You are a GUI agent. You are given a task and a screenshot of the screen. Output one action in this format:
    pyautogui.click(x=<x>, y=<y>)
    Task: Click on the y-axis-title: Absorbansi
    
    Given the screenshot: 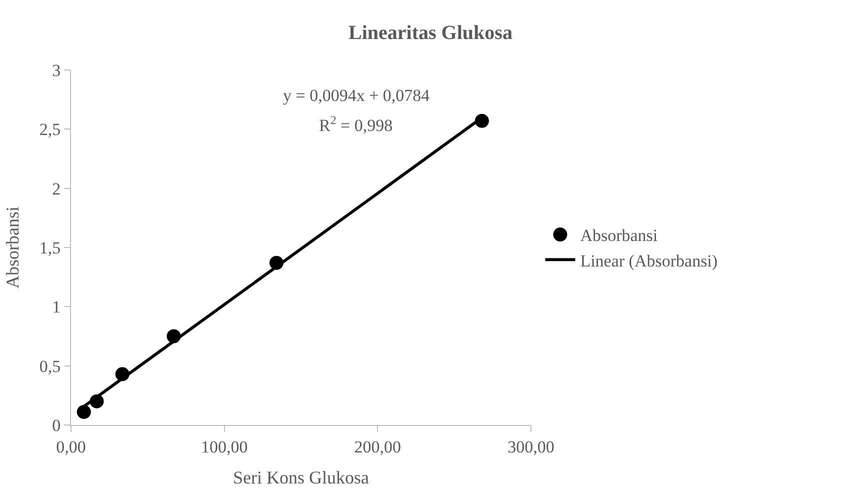 What is the action you would take?
    pyautogui.click(x=12, y=247)
    